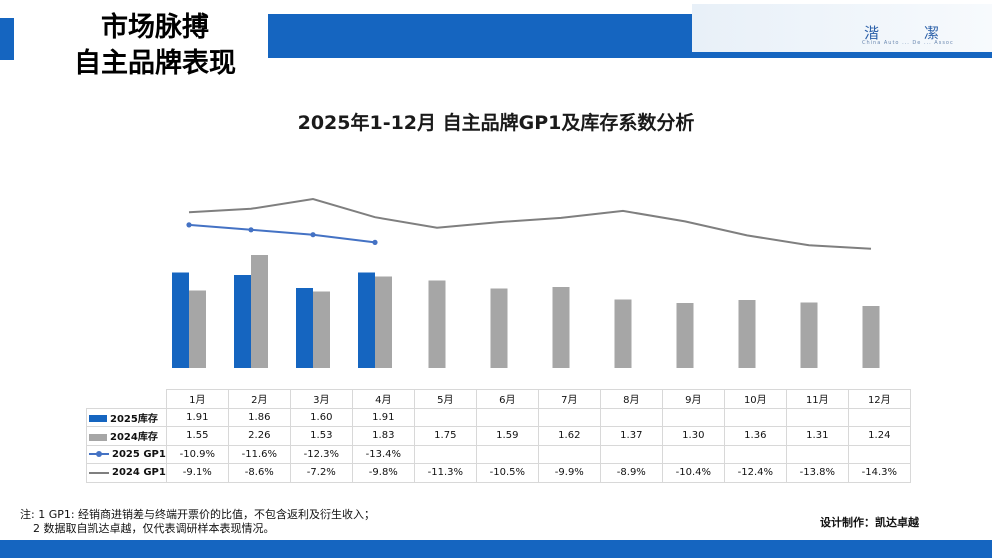 Image resolution: width=992 pixels, height=558 pixels. I want to click on data-label-0-1: 1.86, so click(259, 417).